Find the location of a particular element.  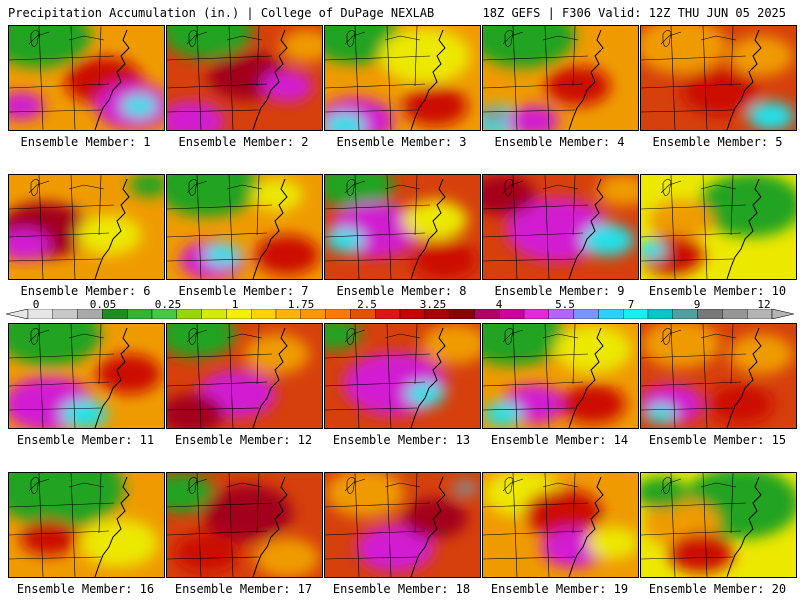

legend-tick-label: 0 is located at coordinates (36, 304).